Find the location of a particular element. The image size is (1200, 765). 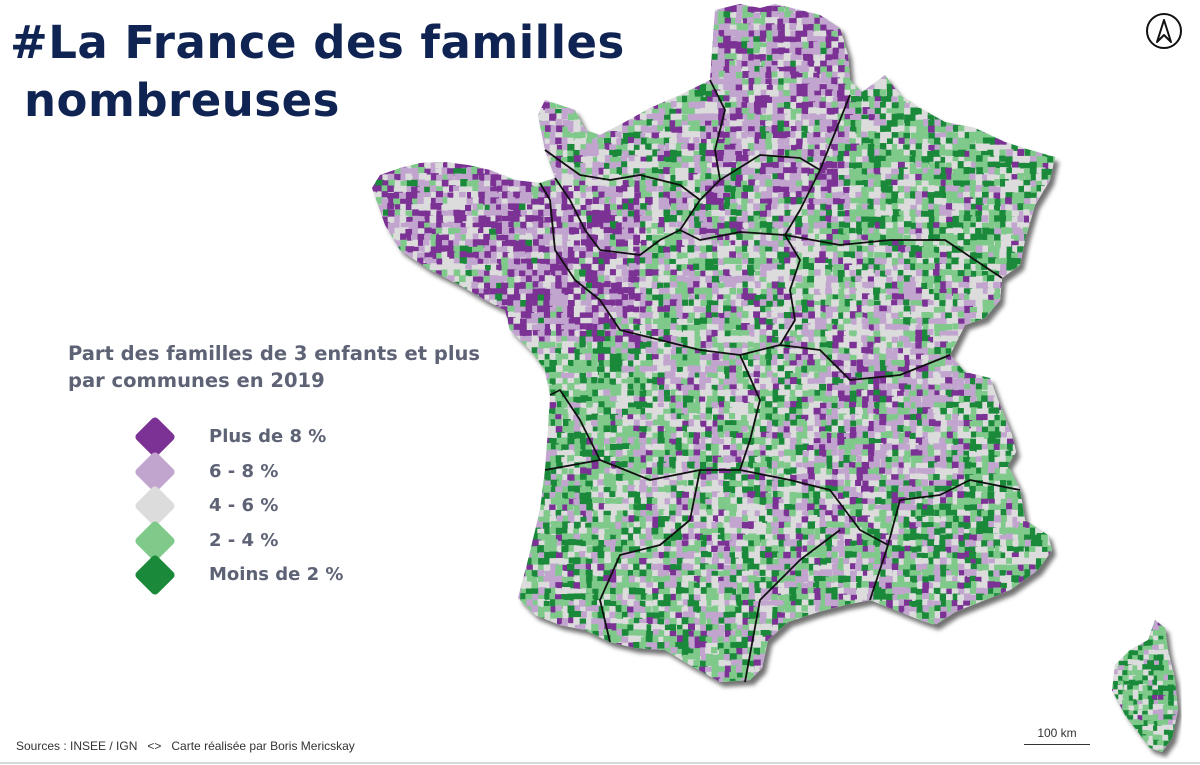

scale-bar-label: 100 km is located at coordinates (1057, 733).